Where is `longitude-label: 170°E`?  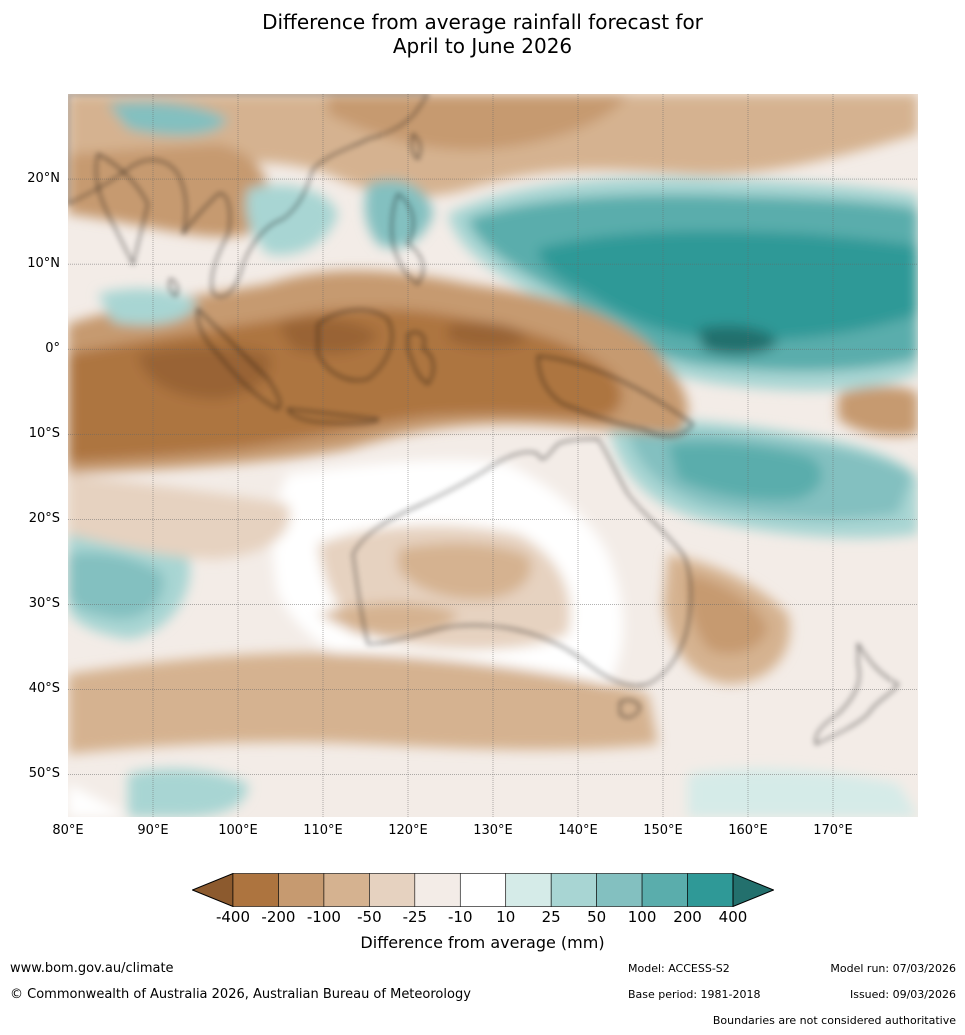
longitude-label: 170°E is located at coordinates (833, 830).